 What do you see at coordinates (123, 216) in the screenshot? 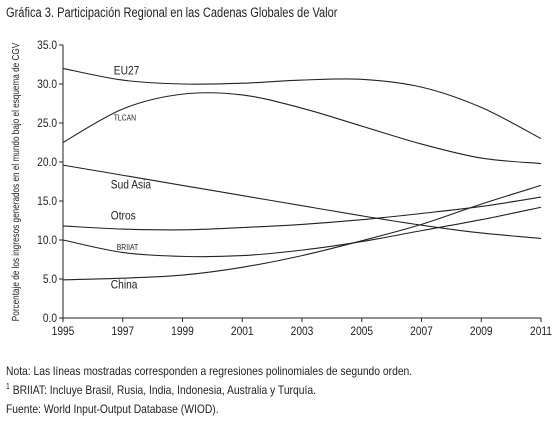
I see `series-label-otros: Otros` at bounding box center [123, 216].